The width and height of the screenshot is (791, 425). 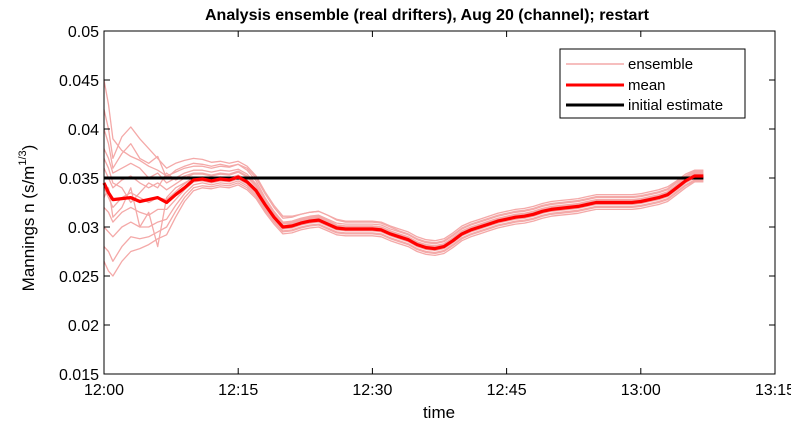 I want to click on legend-ensemble-label: ensemble, so click(x=660, y=64).